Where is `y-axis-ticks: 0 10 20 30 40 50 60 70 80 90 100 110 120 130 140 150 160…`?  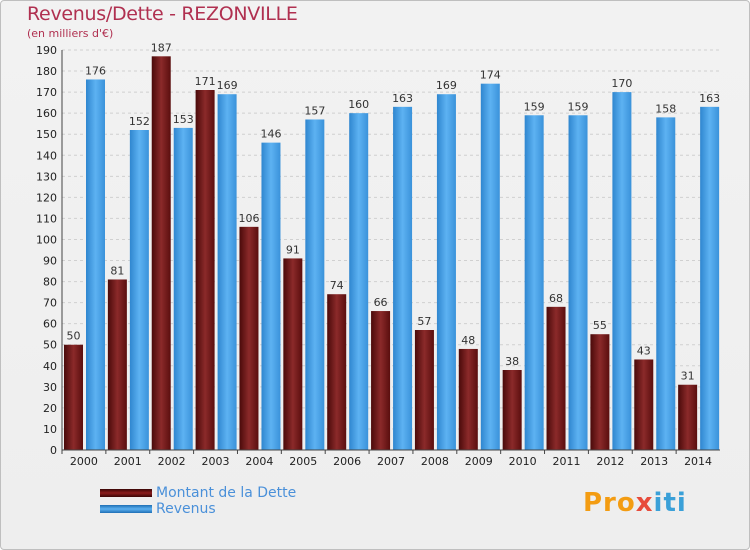
y-axis-ticks: 0 10 20 30 40 50 60 70 80 90 100 110 120 130 140 150 160… is located at coordinates (46, 250).